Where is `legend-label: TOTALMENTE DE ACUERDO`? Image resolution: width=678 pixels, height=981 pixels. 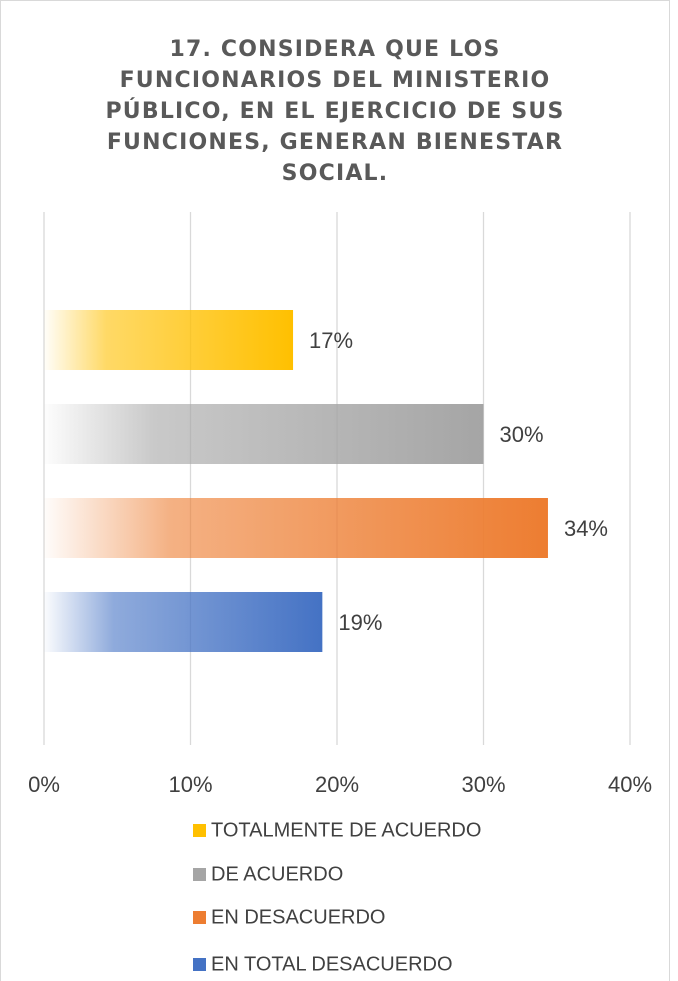
legend-label: TOTALMENTE DE ACUERDO is located at coordinates (346, 830).